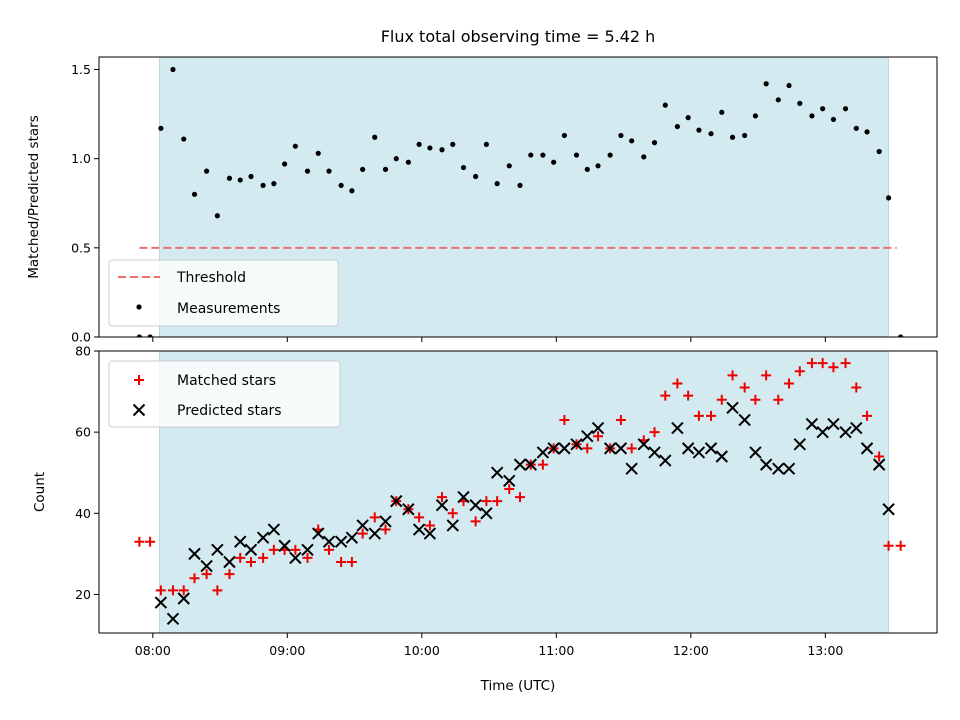 The height and width of the screenshot is (720, 960). What do you see at coordinates (228, 309) in the screenshot?
I see `legend-measurements-label: Measurements` at bounding box center [228, 309].